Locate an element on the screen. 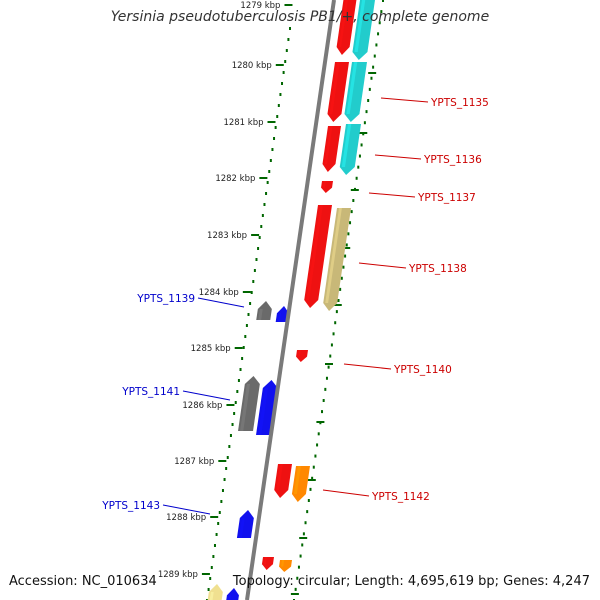  gene-label-ypts_1142: YPTS_1142 is located at coordinates (376, 496).